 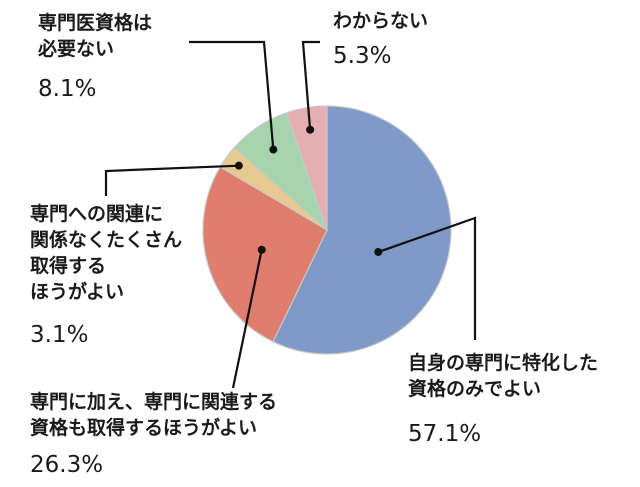 I want to click on slice-percent-both: 26.3%, so click(x=66, y=465).